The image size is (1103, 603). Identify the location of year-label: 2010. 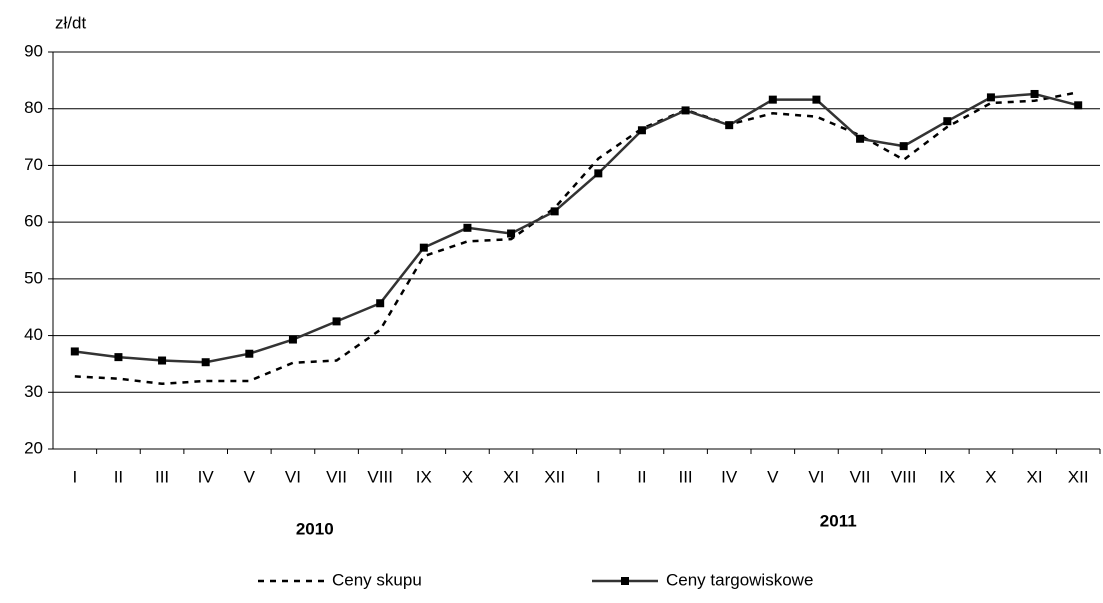
(315, 528).